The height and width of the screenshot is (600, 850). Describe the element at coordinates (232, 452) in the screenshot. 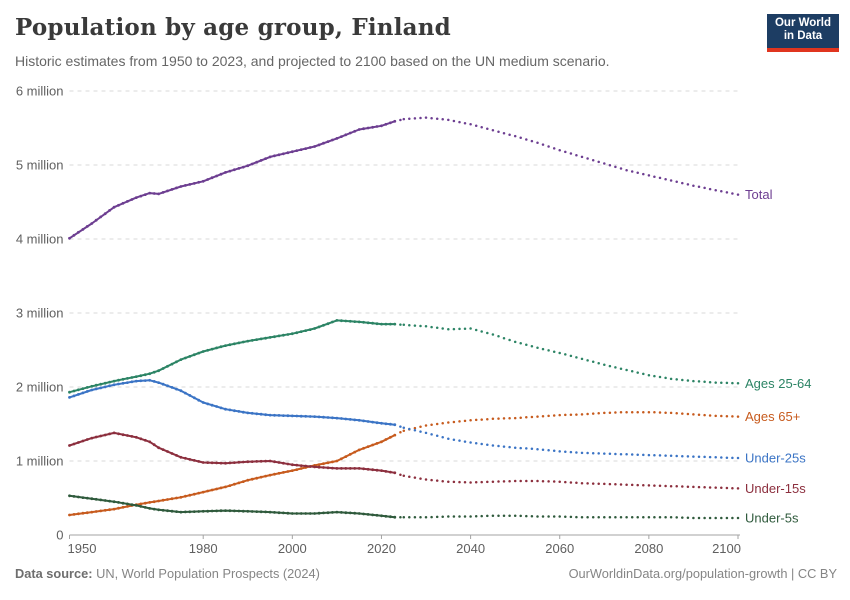

I see `series-line-historic-under-15s` at that location.